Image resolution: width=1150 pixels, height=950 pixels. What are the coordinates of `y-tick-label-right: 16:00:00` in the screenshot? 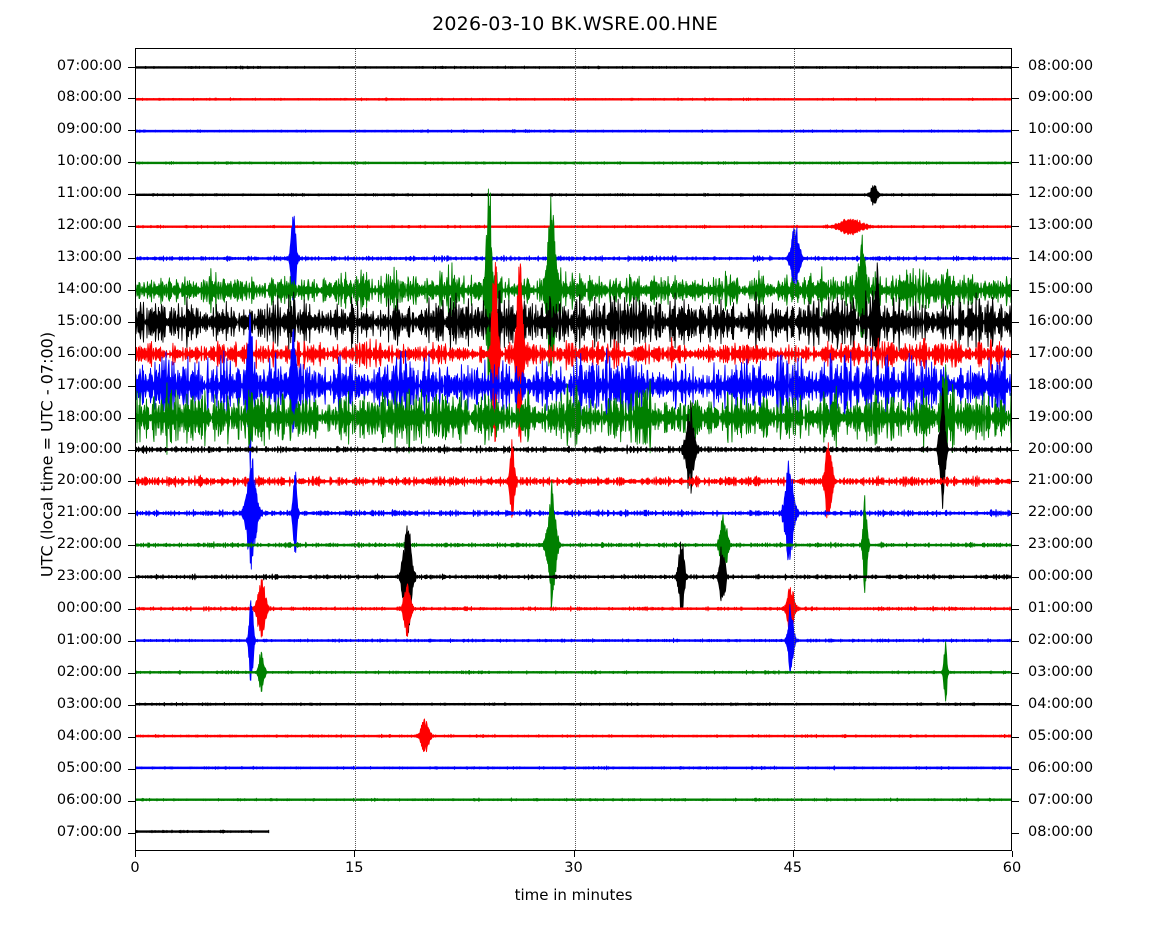 It's located at (1061, 320).